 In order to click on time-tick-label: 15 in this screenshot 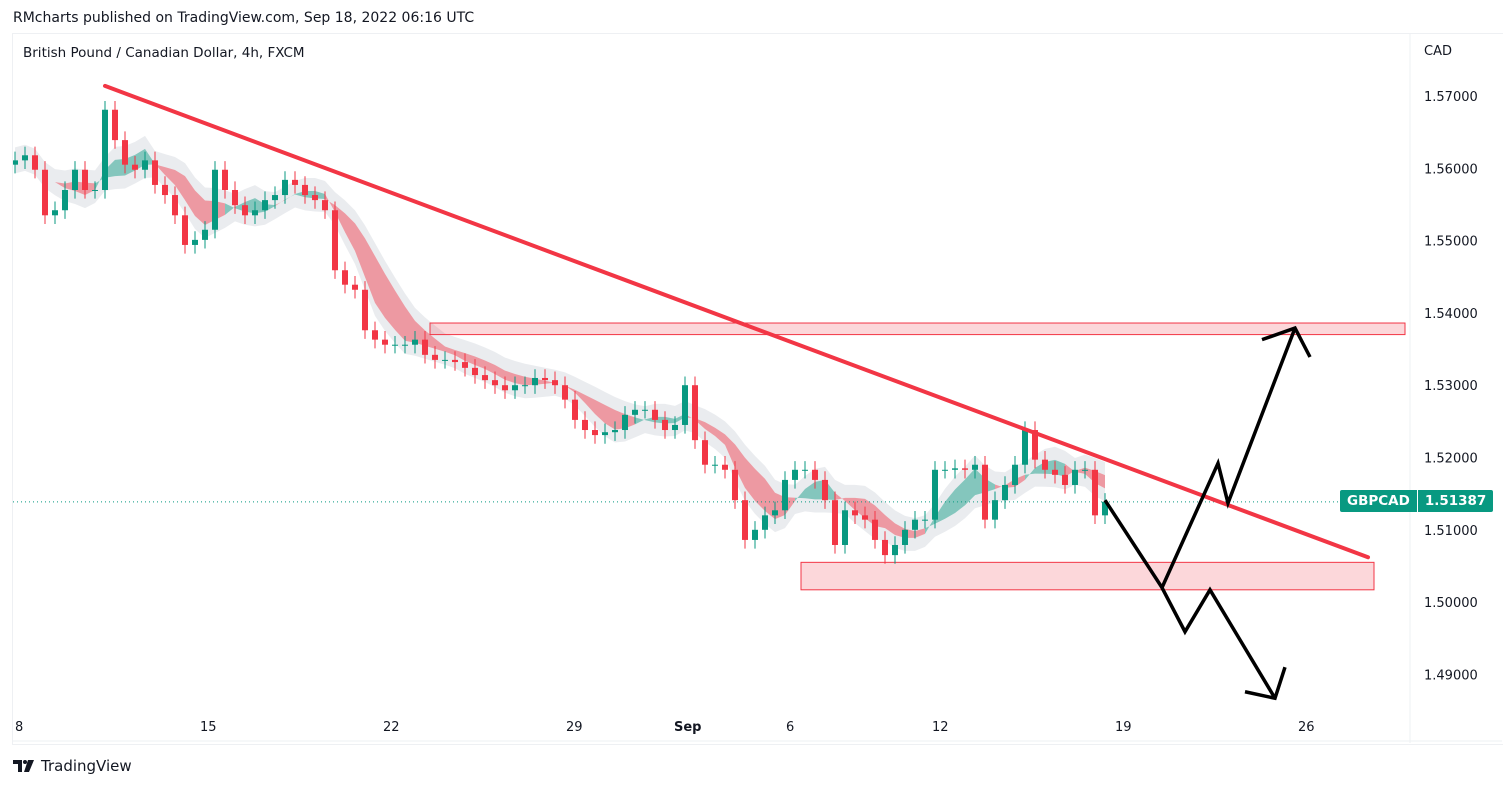, I will do `click(208, 727)`.